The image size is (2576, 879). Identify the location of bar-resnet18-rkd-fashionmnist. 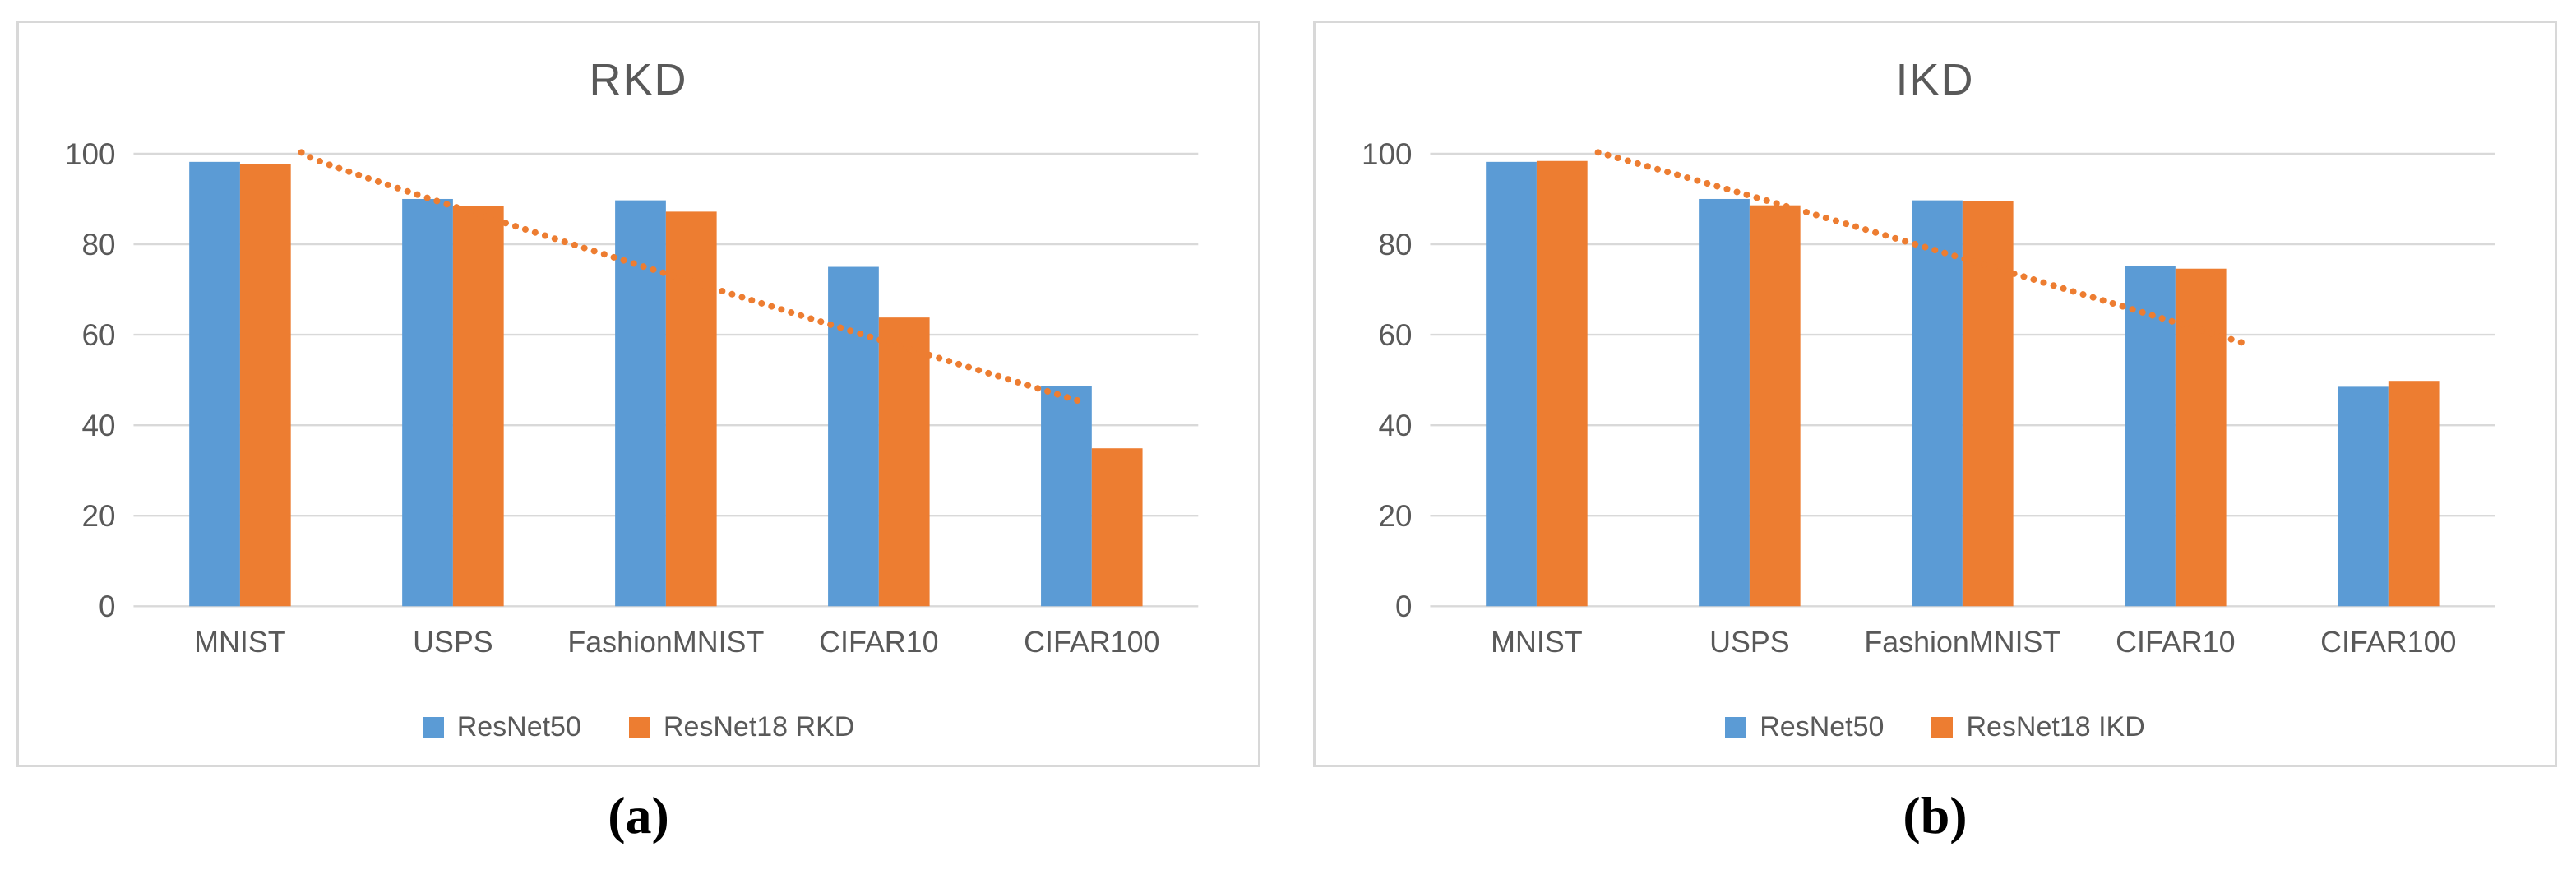
(691, 409).